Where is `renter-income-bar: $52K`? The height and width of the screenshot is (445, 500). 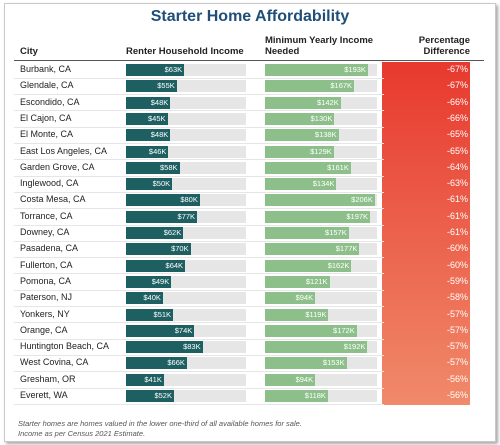 renter-income-bar: $52K is located at coordinates (150, 396).